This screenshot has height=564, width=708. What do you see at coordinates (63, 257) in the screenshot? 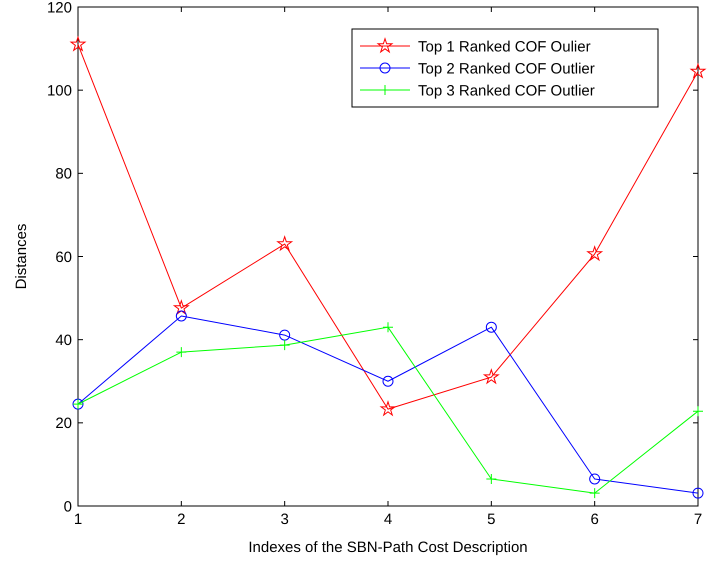
I see `y-tick-label: 60` at bounding box center [63, 257].